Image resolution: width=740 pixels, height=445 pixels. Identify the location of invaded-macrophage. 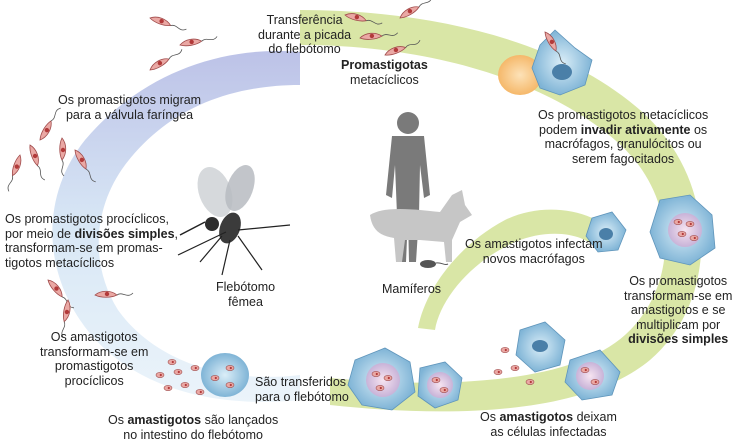
(545, 62).